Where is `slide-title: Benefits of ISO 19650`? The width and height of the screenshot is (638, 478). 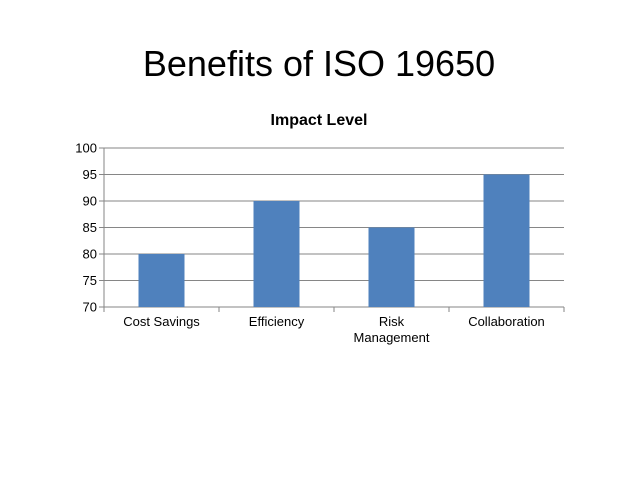 slide-title: Benefits of ISO 19650 is located at coordinates (319, 63).